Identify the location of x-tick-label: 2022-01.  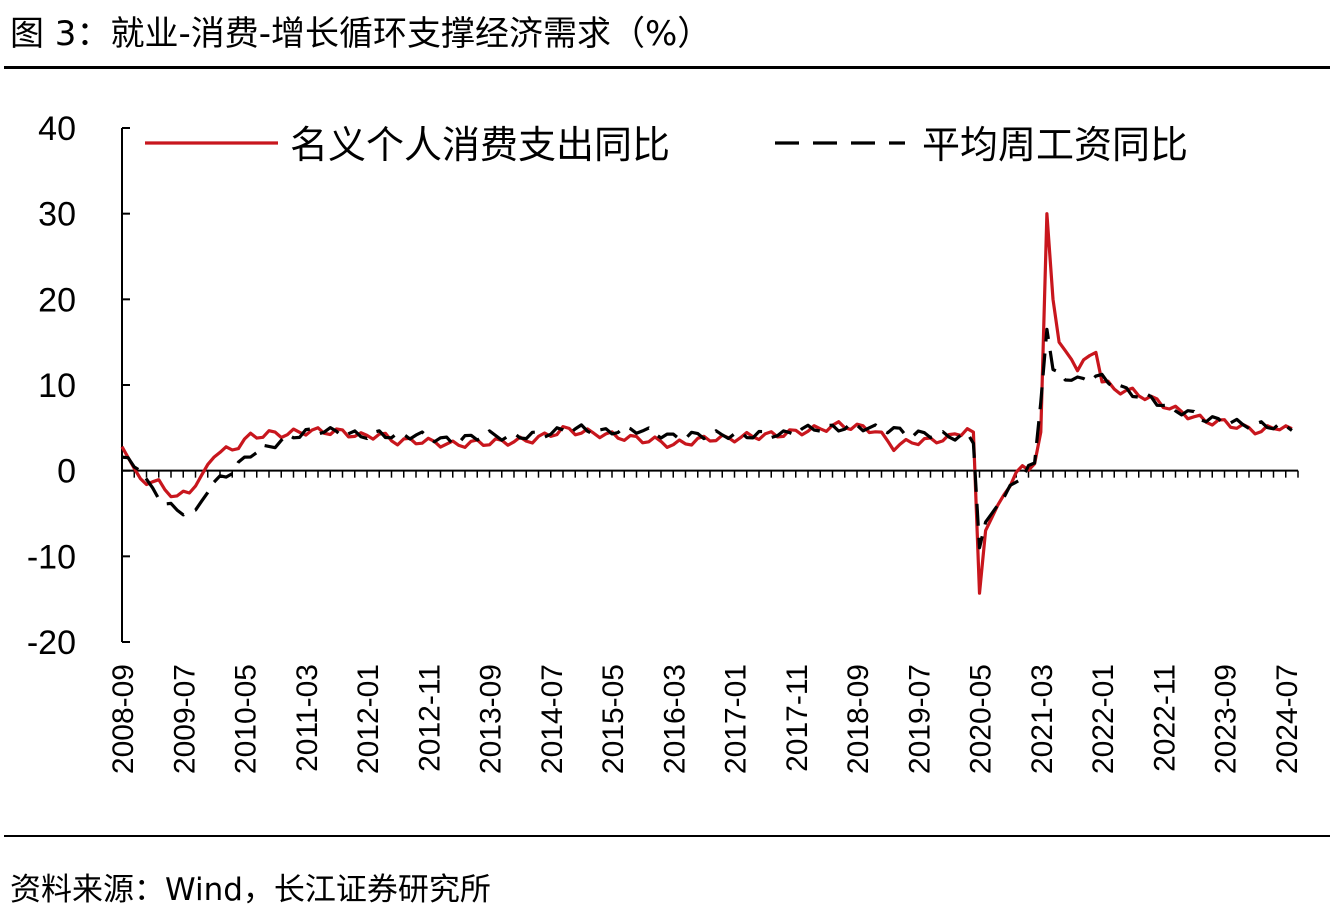
(1103, 719).